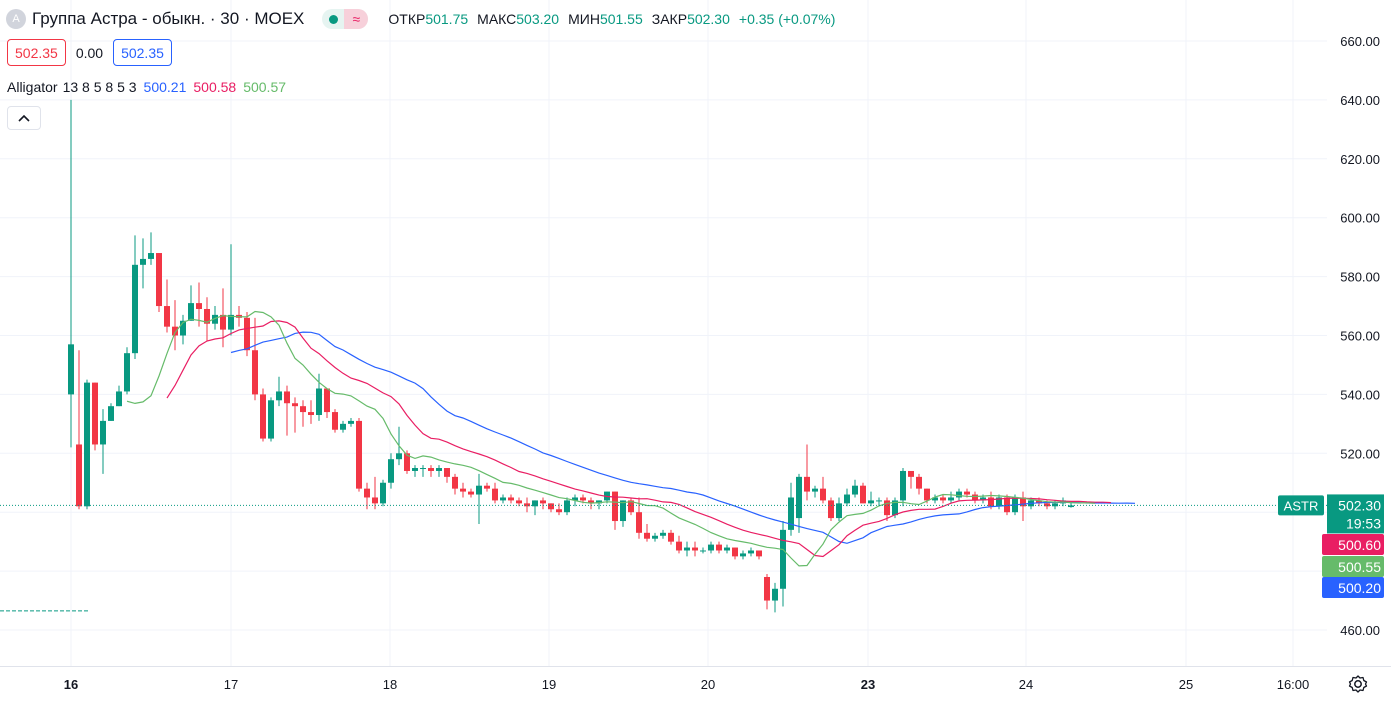 The width and height of the screenshot is (1391, 706). I want to click on sell-button: 502.35, so click(36, 52).